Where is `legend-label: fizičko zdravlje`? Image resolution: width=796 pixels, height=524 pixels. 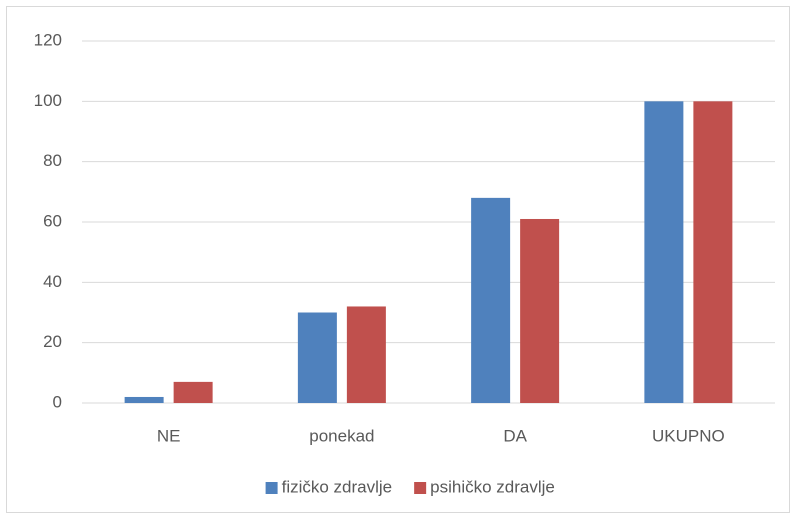
legend-label: fizičko zdravlje is located at coordinates (337, 486).